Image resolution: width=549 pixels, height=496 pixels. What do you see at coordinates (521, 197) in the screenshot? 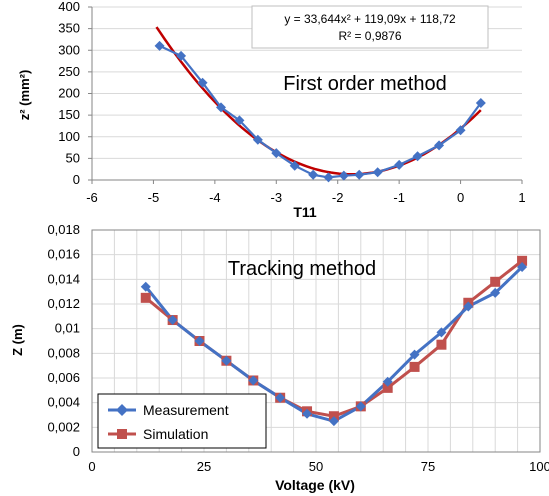
I see `c1-x-tick-label: 1` at bounding box center [521, 197].